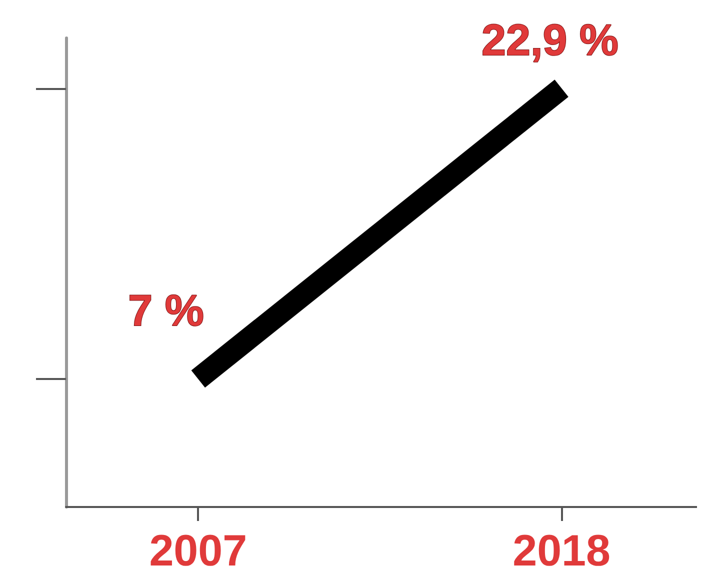 This screenshot has height=586, width=705. I want to click on data-label: 7 %, so click(166, 311).